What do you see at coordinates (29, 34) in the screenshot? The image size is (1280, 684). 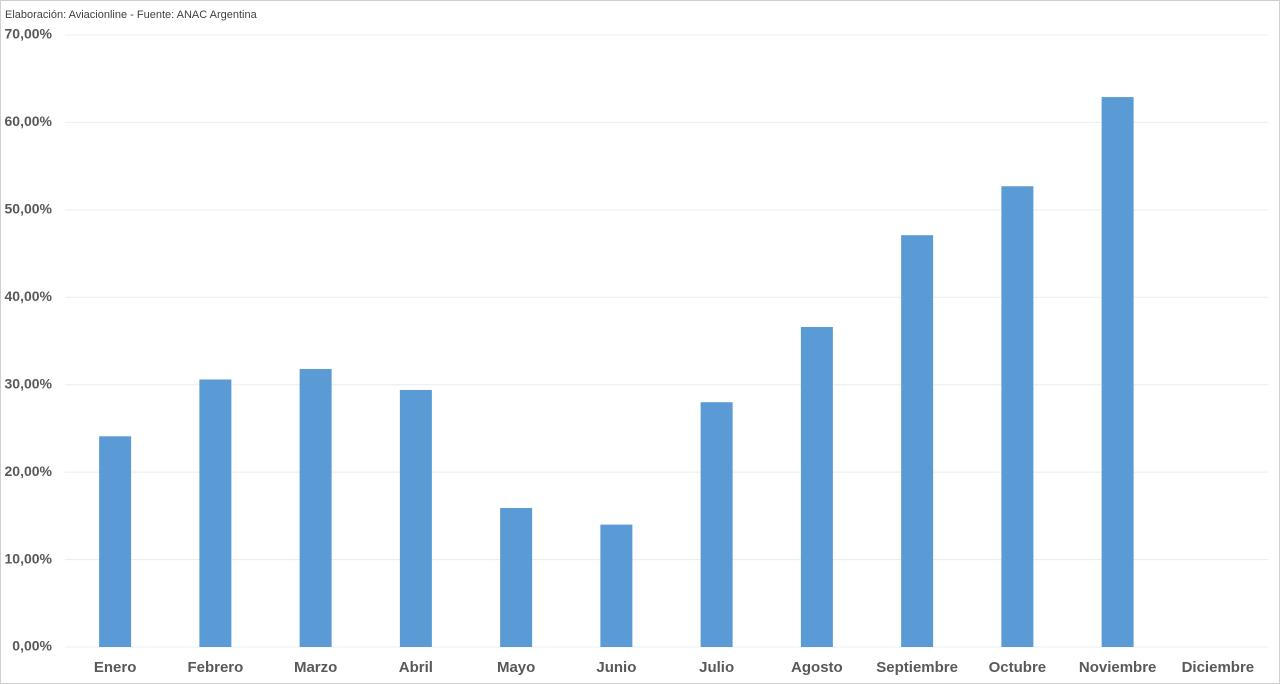 I see `y-tick-label: 70,00%` at bounding box center [29, 34].